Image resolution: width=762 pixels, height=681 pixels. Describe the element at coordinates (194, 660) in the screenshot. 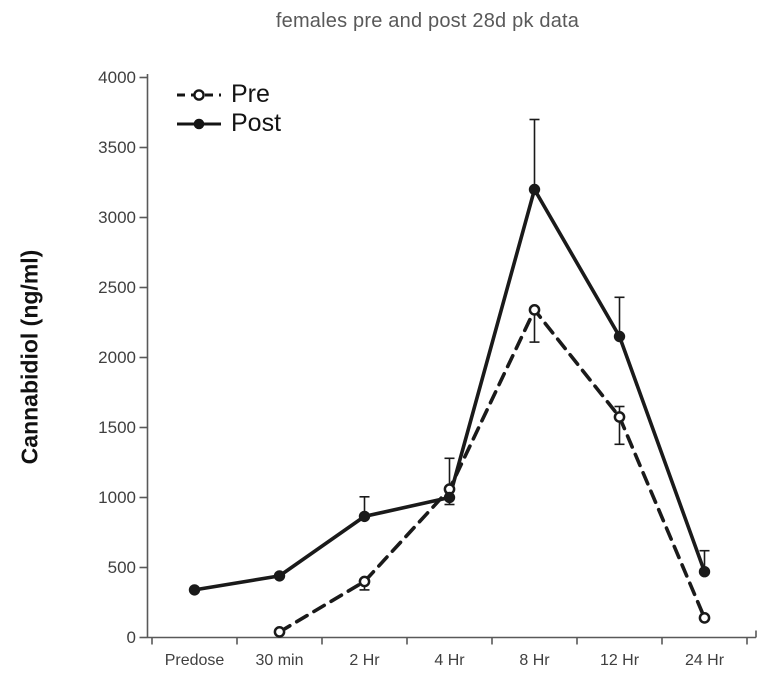

I see `x-tick-label: Predose` at that location.